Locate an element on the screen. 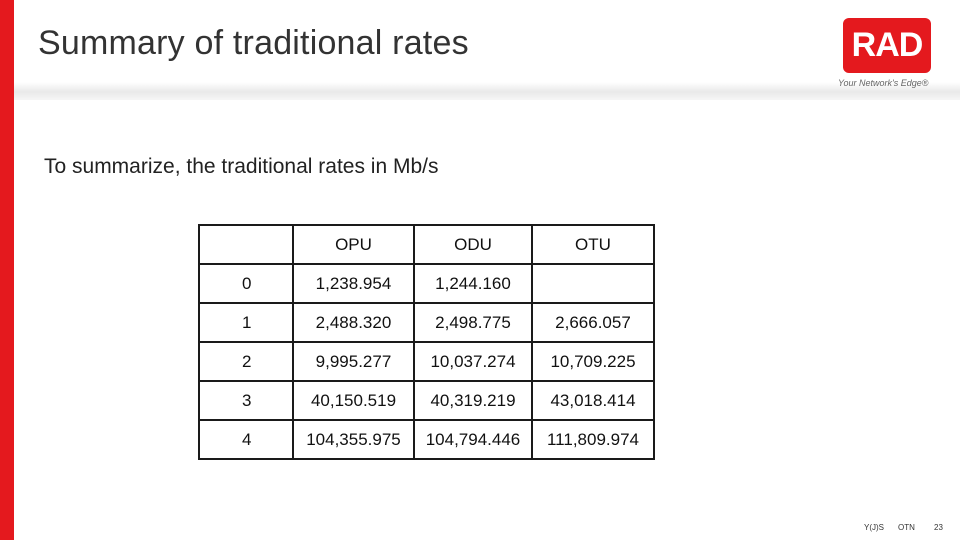 The height and width of the screenshot is (540, 960). header-cell-odu: ODU is located at coordinates (473, 244).